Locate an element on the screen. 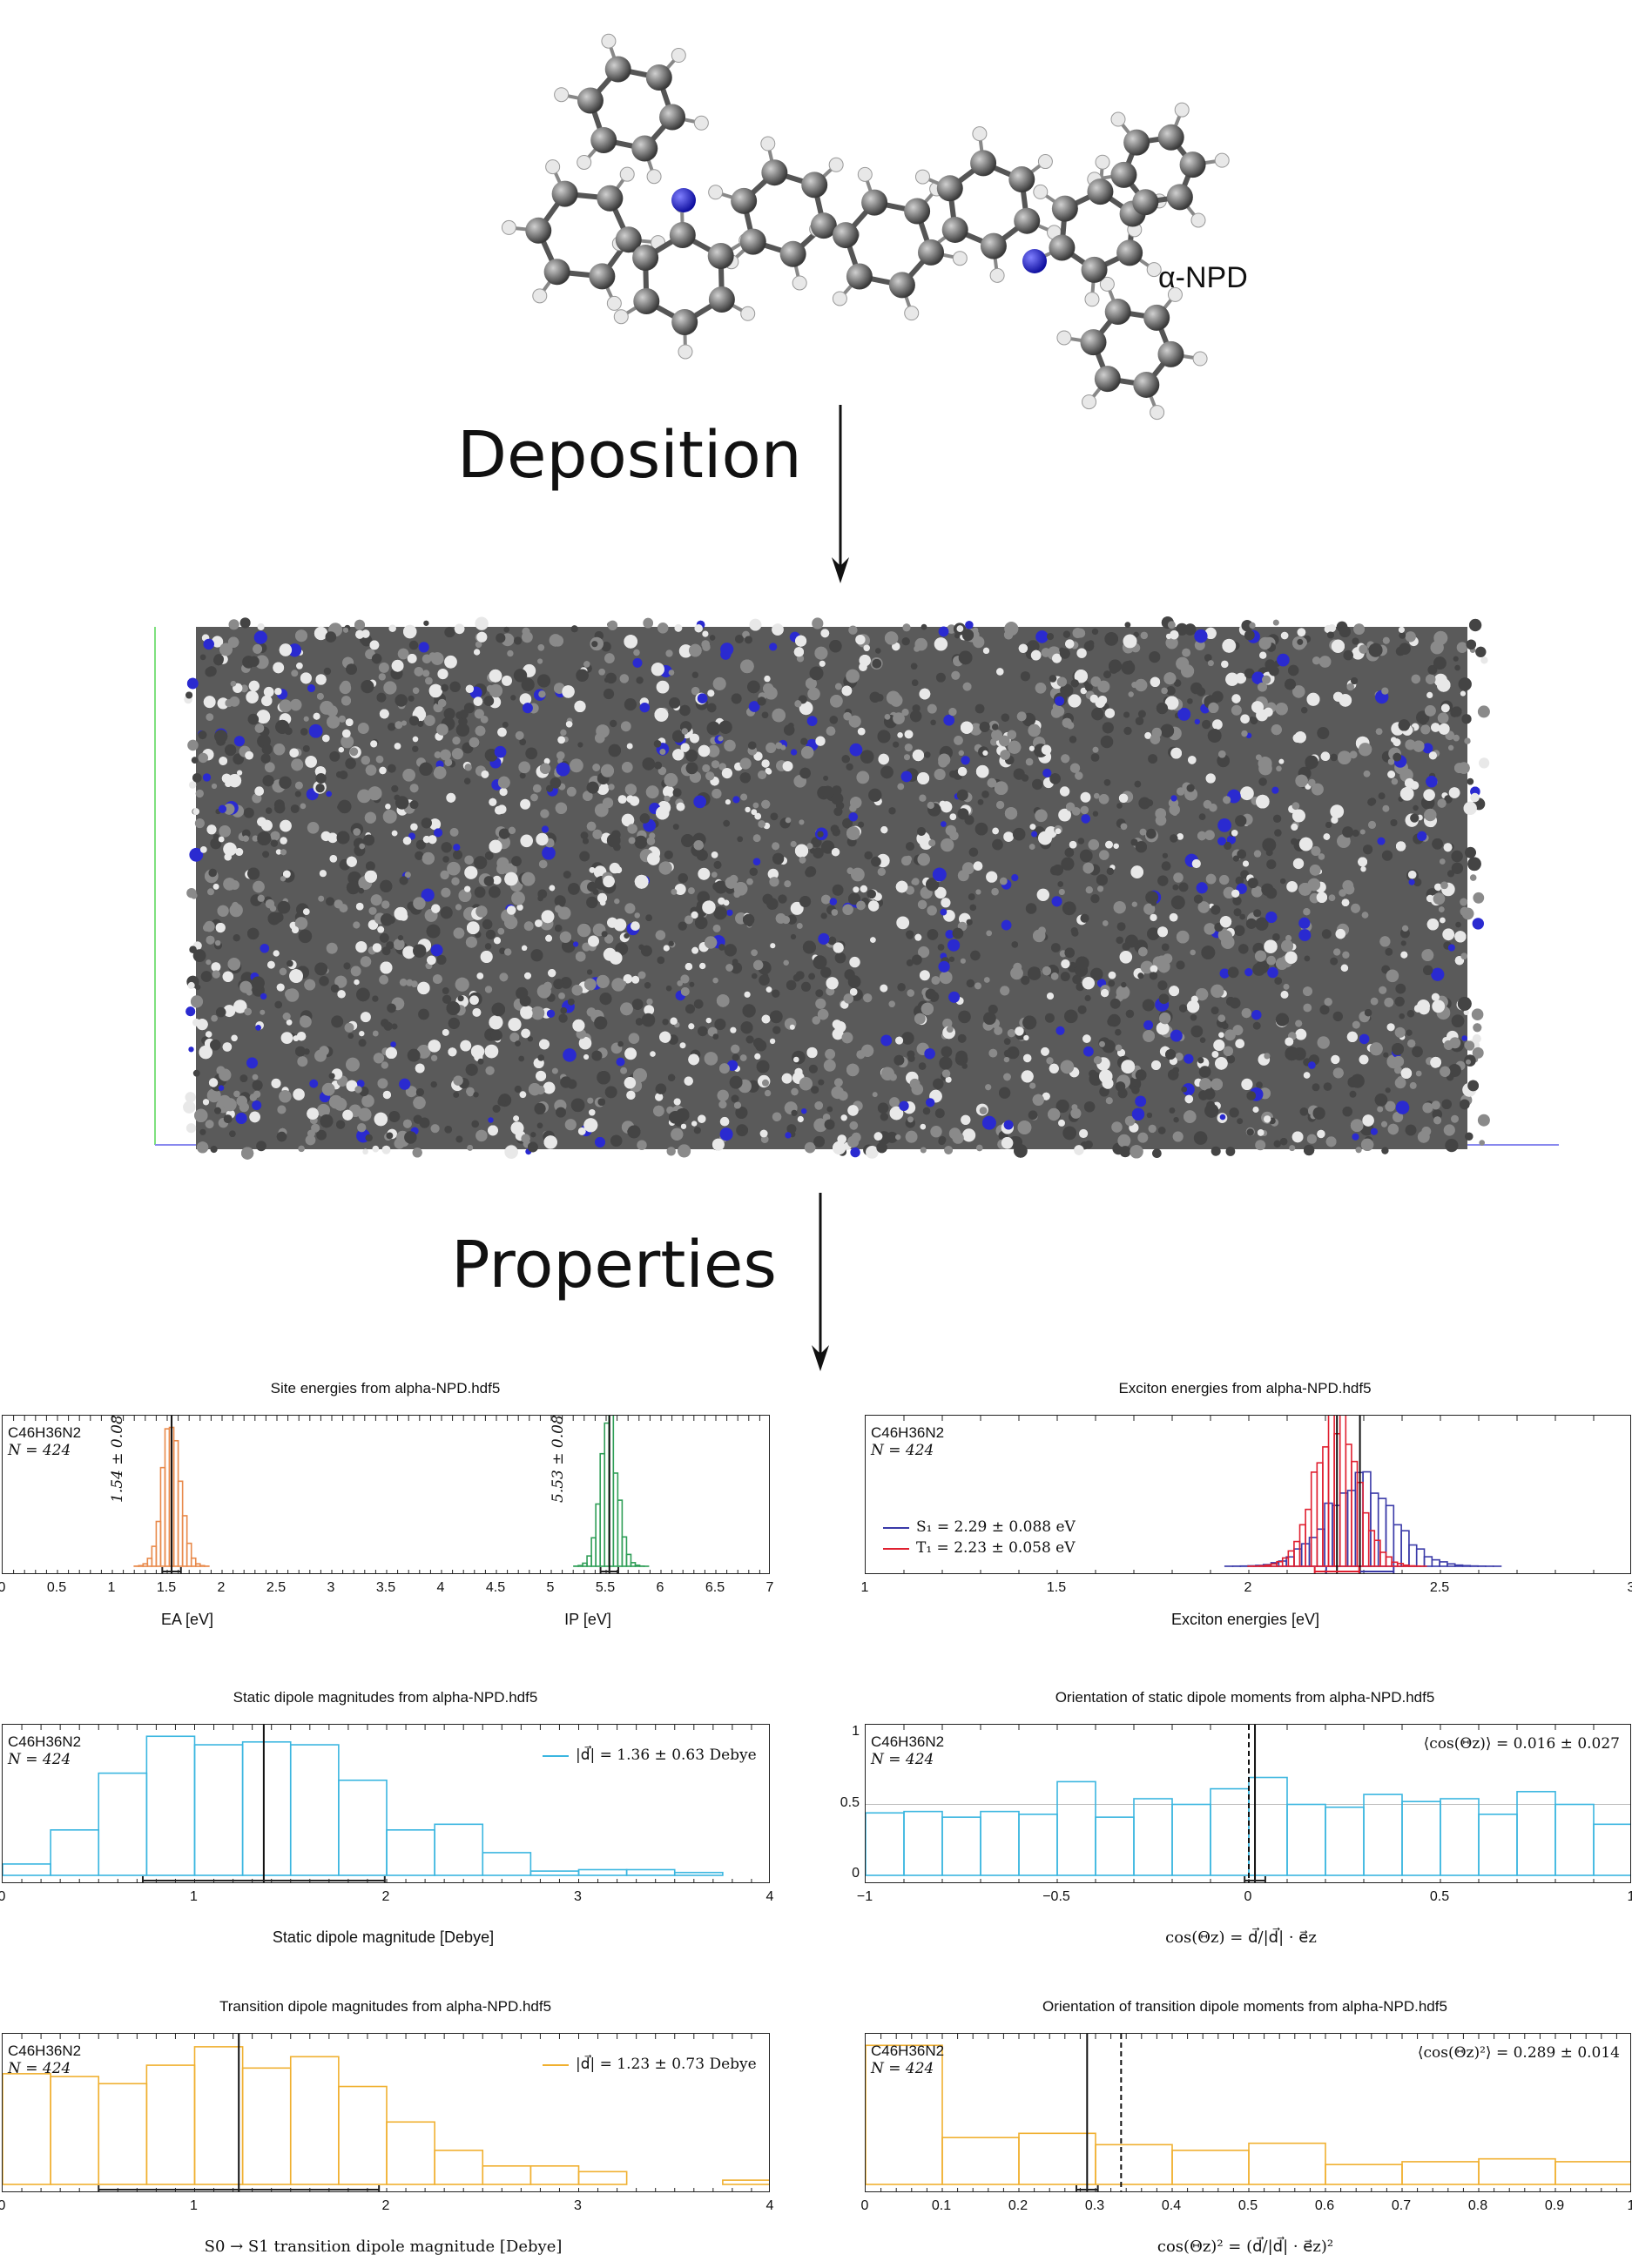 This screenshot has width=1632, height=2268. site-energies-title: Site energies from alpha-NPD.hdf5 is located at coordinates (385, 1388).